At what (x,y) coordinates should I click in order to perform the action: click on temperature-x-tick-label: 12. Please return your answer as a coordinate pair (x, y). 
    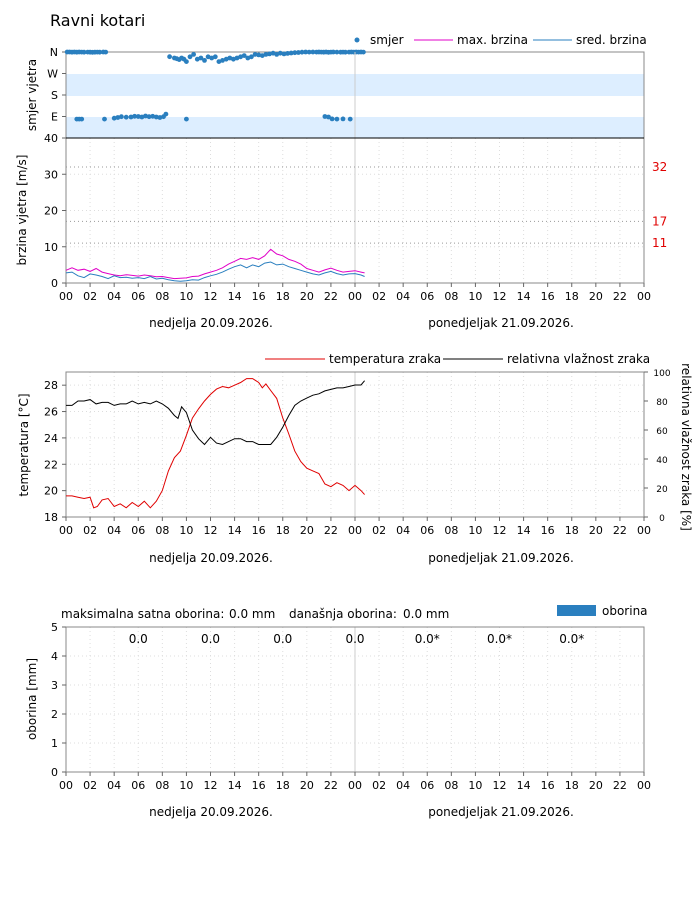
    Looking at the image, I should click on (211, 530).